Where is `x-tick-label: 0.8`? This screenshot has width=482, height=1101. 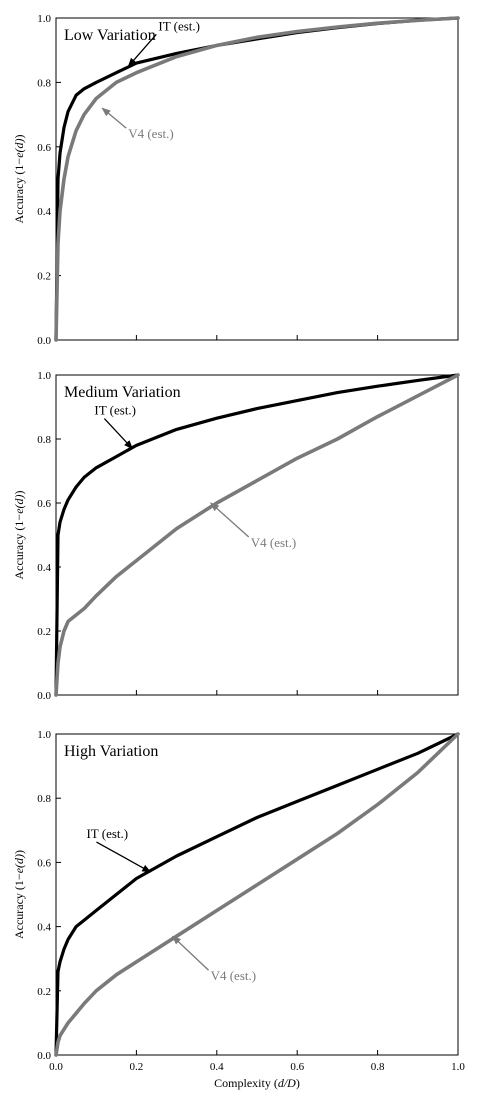
x-tick-label: 0.8 is located at coordinates (378, 1067).